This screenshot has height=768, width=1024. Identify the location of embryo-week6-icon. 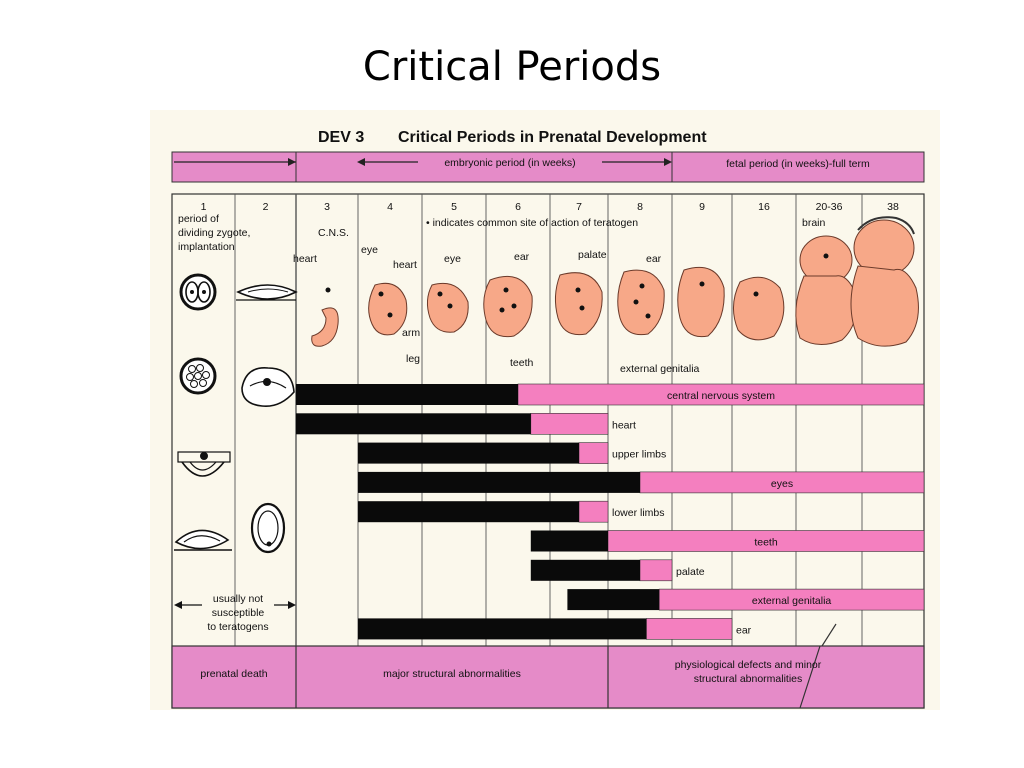
(508, 307).